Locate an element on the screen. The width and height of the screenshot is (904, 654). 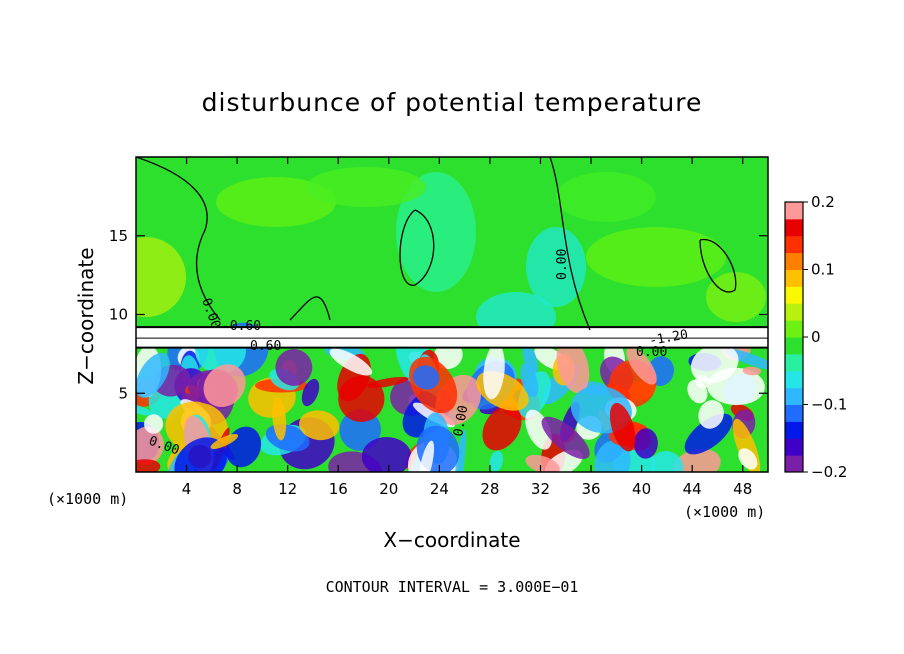
y-tick-label: 15 is located at coordinates (118, 236).